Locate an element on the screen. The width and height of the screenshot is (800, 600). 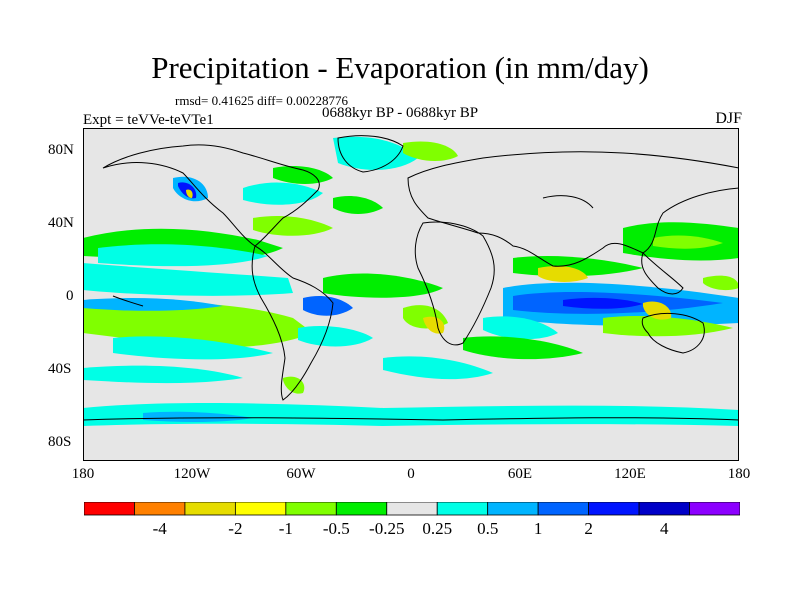
x-tick-label: 120W is located at coordinates (192, 474).